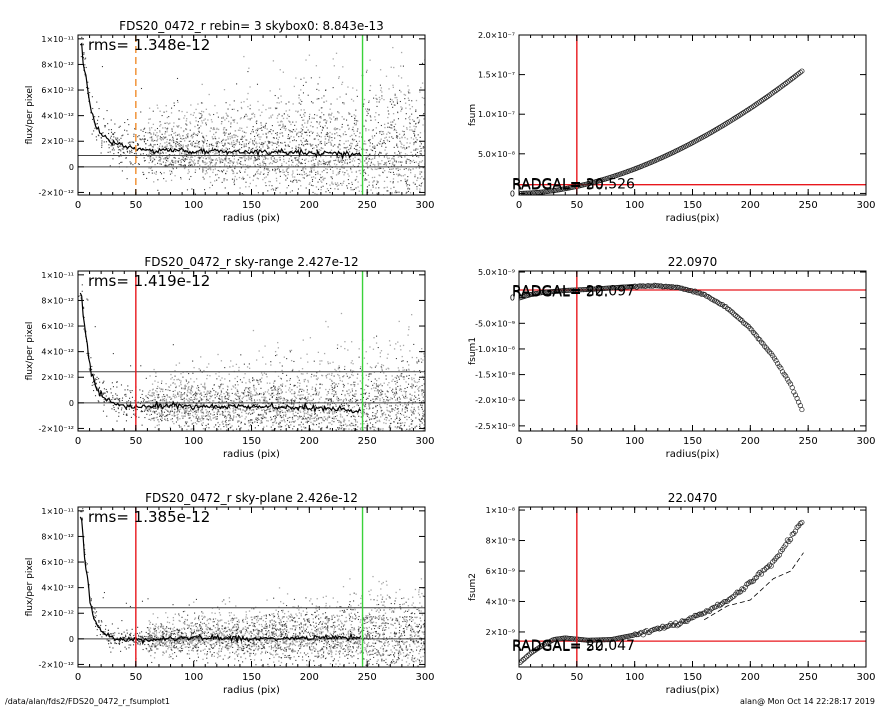 The height and width of the screenshot is (708, 885). What do you see at coordinates (57, 141) in the screenshot?
I see `y-tick-label: 2×10⁻¹²` at bounding box center [57, 141].